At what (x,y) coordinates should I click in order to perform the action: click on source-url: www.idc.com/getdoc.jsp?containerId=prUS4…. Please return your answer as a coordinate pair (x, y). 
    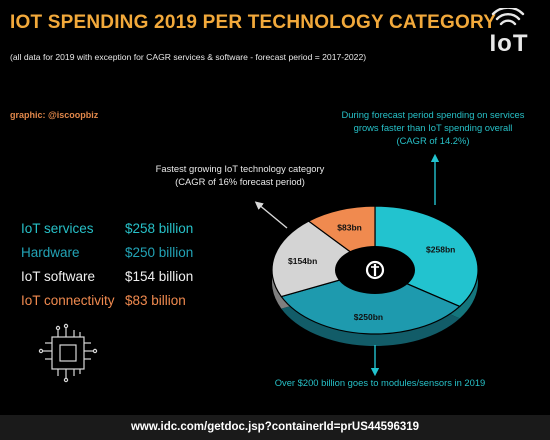
    Looking at the image, I should click on (275, 427).